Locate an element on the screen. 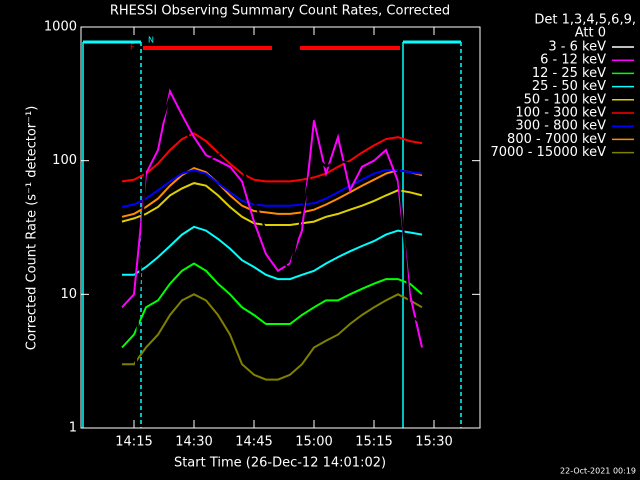 The image size is (640, 480). x-tick-label: 15:30 is located at coordinates (433, 442).